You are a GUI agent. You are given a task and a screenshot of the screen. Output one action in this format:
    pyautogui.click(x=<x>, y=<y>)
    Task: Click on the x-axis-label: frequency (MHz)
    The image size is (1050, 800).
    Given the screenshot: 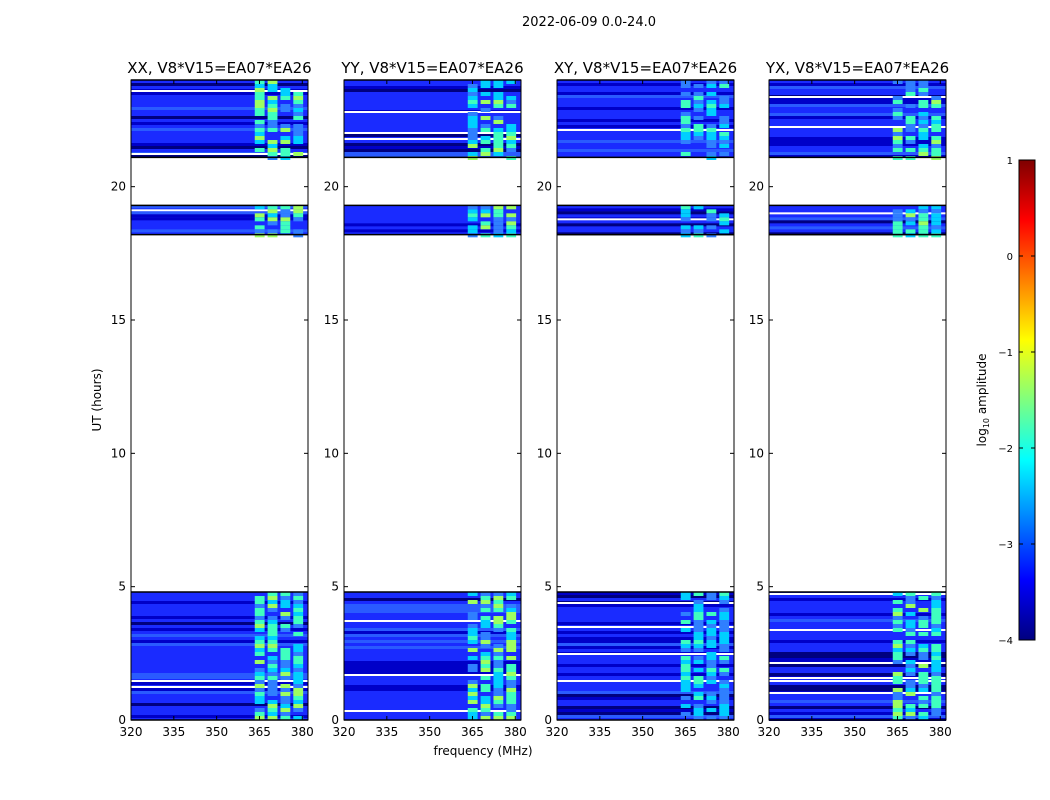 What is the action you would take?
    pyautogui.click(x=482, y=751)
    